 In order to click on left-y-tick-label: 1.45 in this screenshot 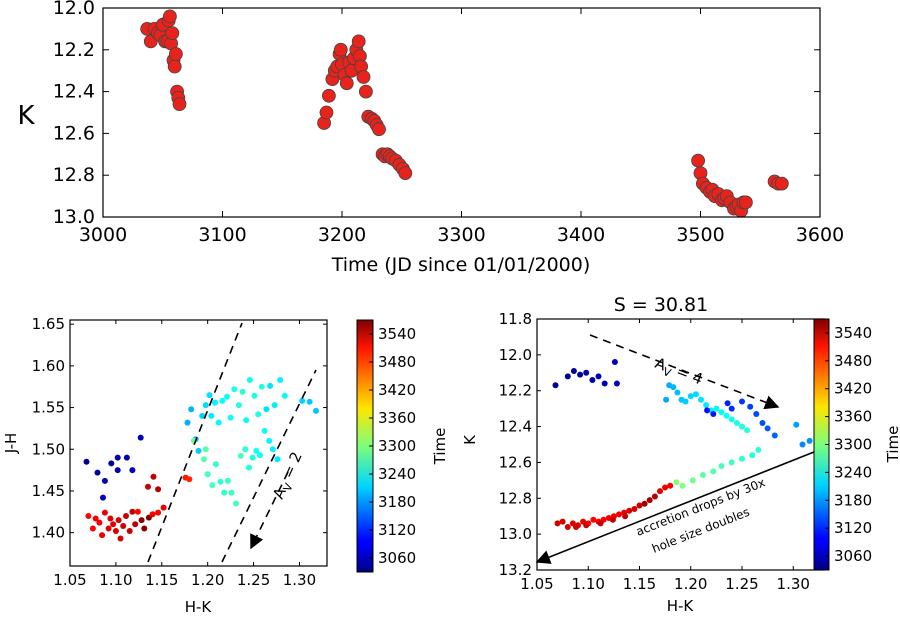, I will do `click(48, 491)`.